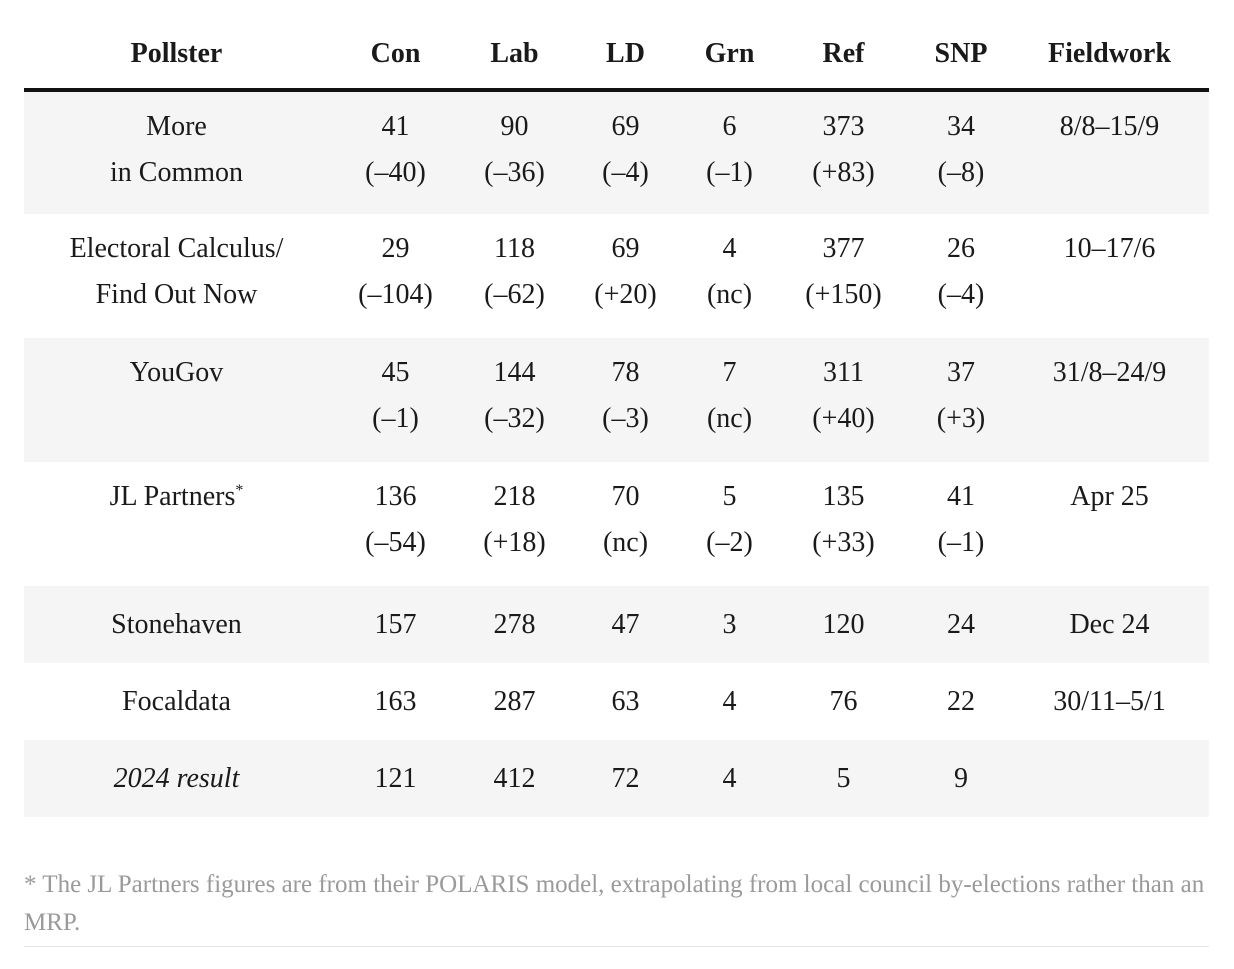  Describe the element at coordinates (729, 542) in the screenshot. I see `seat-change: (–2)` at that location.